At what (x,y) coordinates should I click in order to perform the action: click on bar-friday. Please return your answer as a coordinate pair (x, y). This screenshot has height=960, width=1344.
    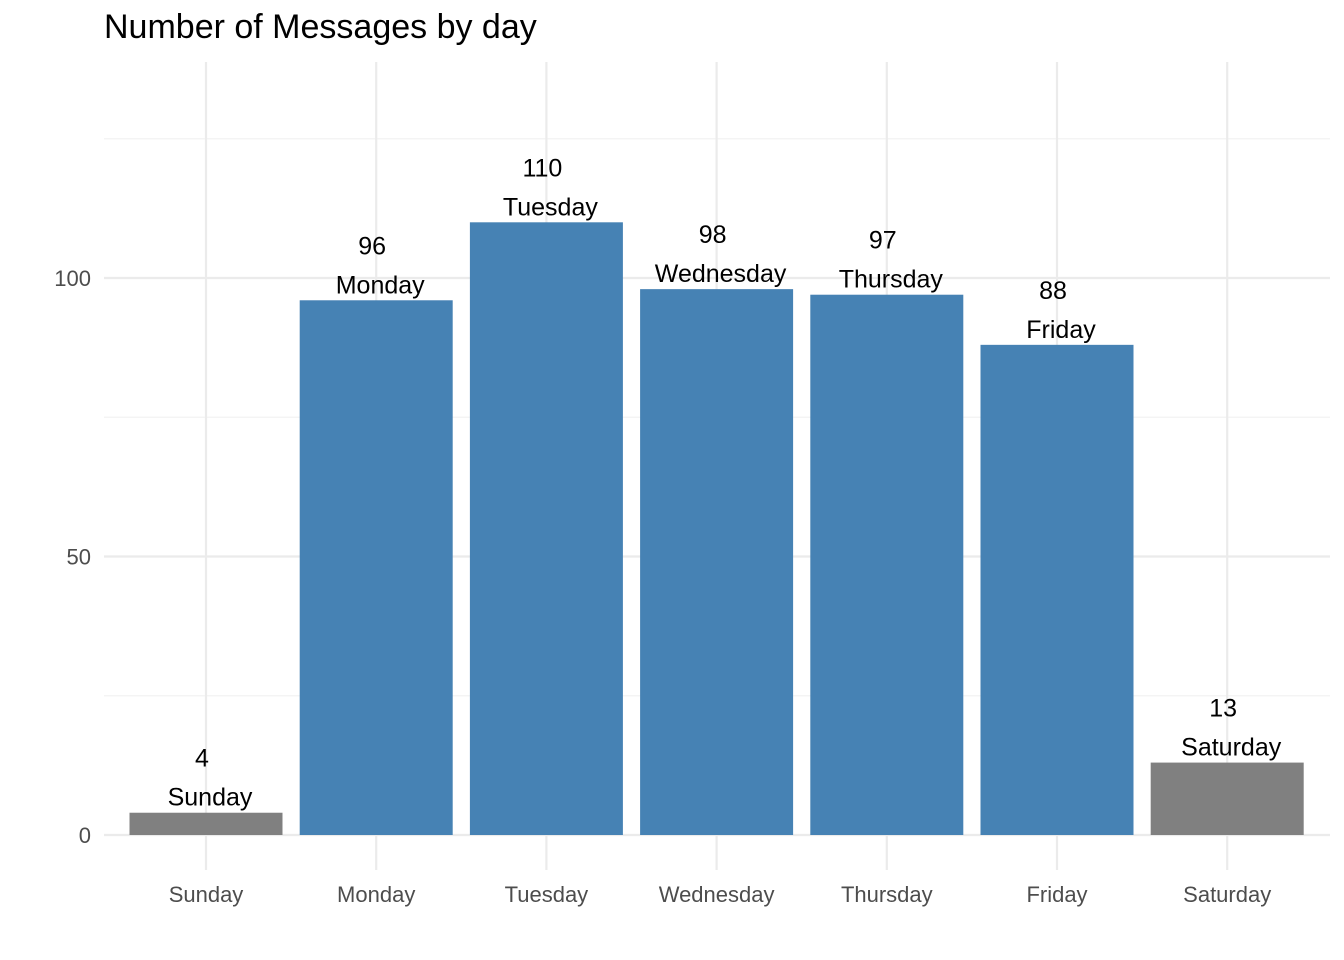
    Looking at the image, I should click on (1057, 589).